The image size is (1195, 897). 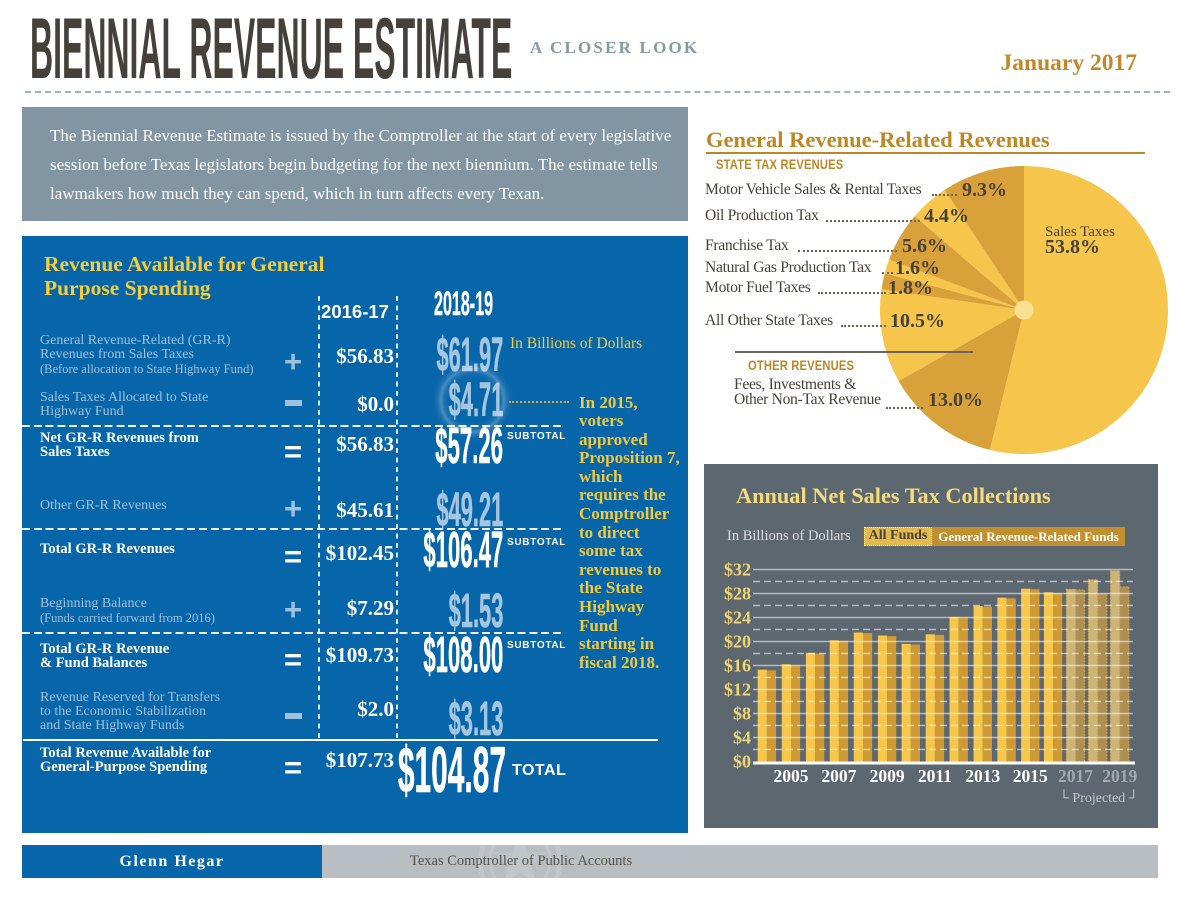 I want to click on svg-text: 2011, so click(x=935, y=776).